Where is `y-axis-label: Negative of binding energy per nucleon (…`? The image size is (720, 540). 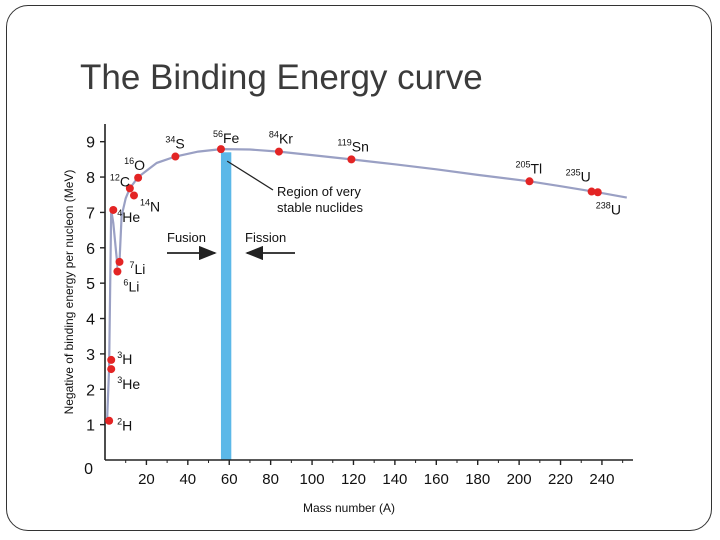
y-axis-label: Negative of binding energy per nucleon (… is located at coordinates (69, 292).